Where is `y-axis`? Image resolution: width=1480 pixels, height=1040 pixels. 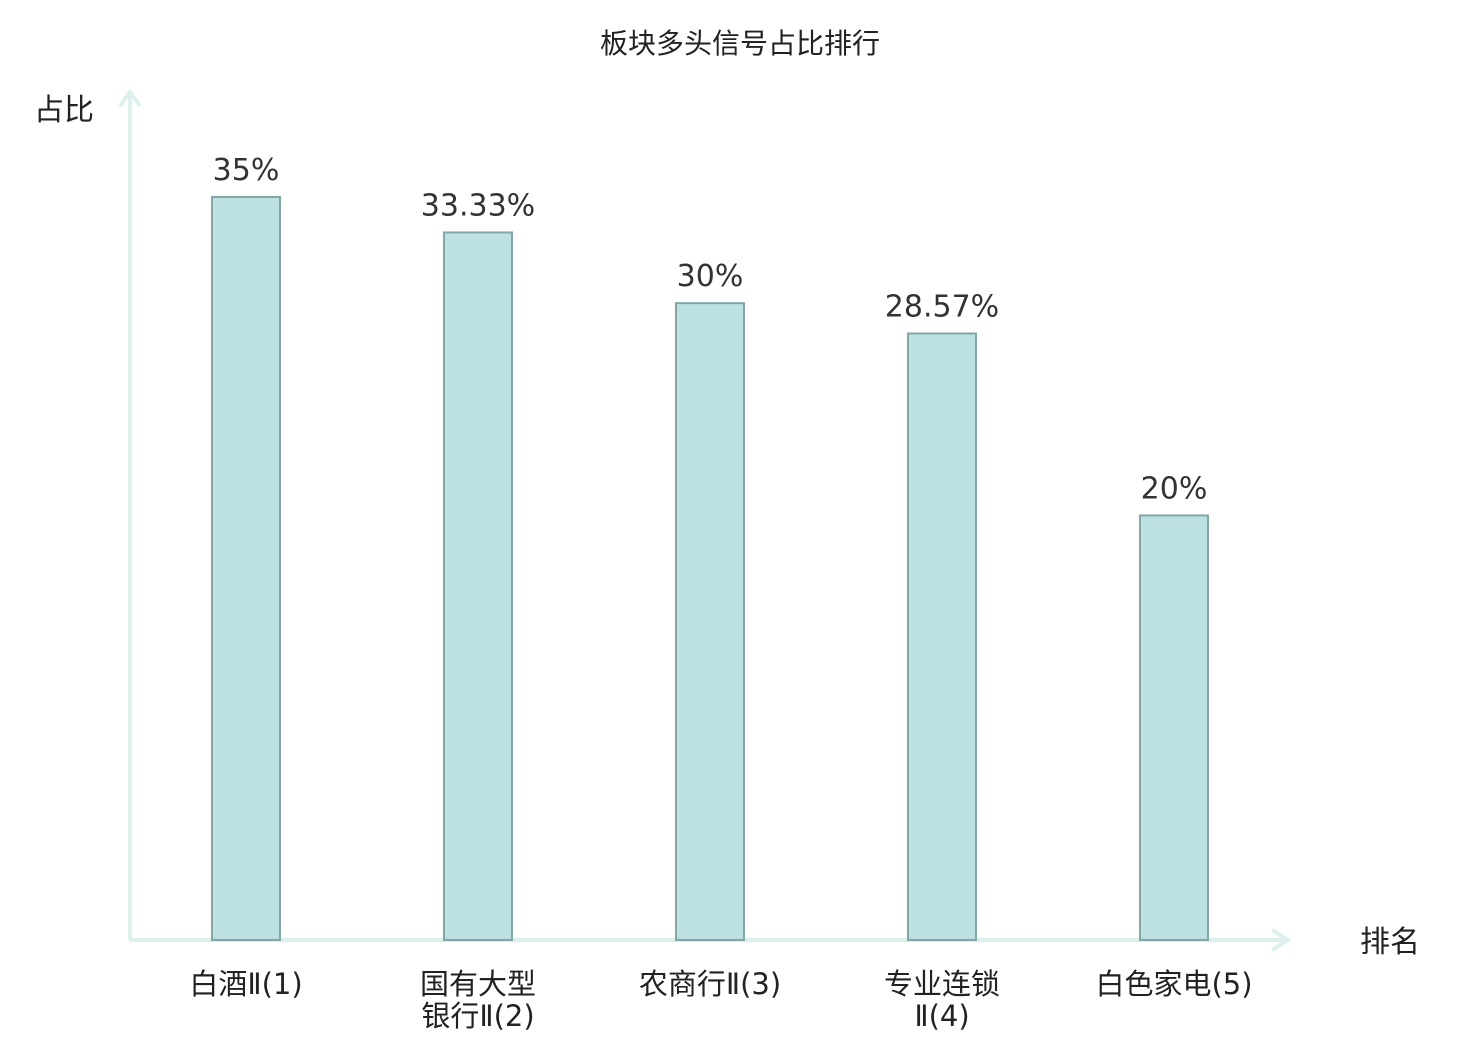 y-axis is located at coordinates (130, 514).